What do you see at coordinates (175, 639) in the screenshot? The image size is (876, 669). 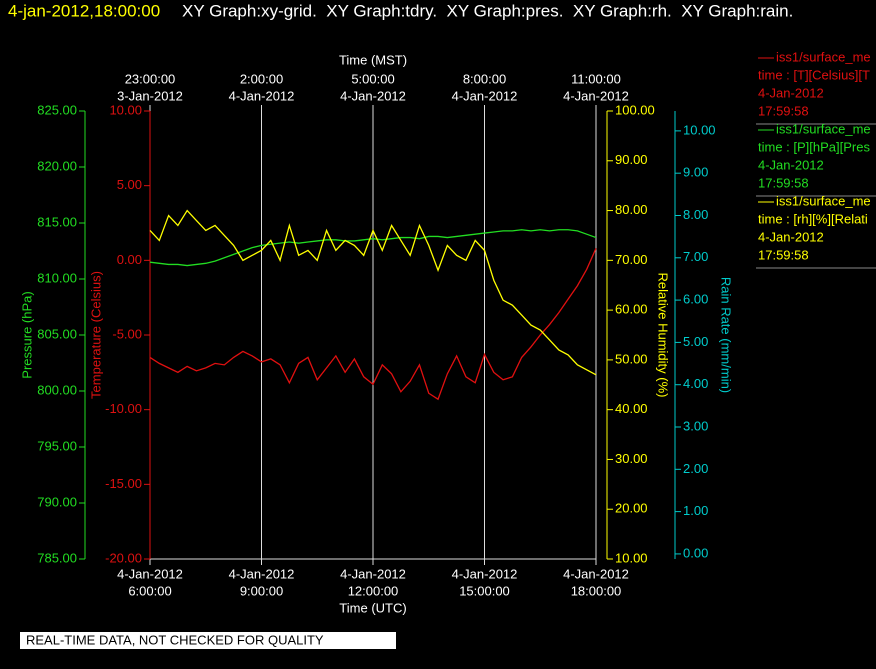 I see `footer-note: REAL-TIME DATA, NOT CHECKED FOR QUALITY` at bounding box center [175, 639].